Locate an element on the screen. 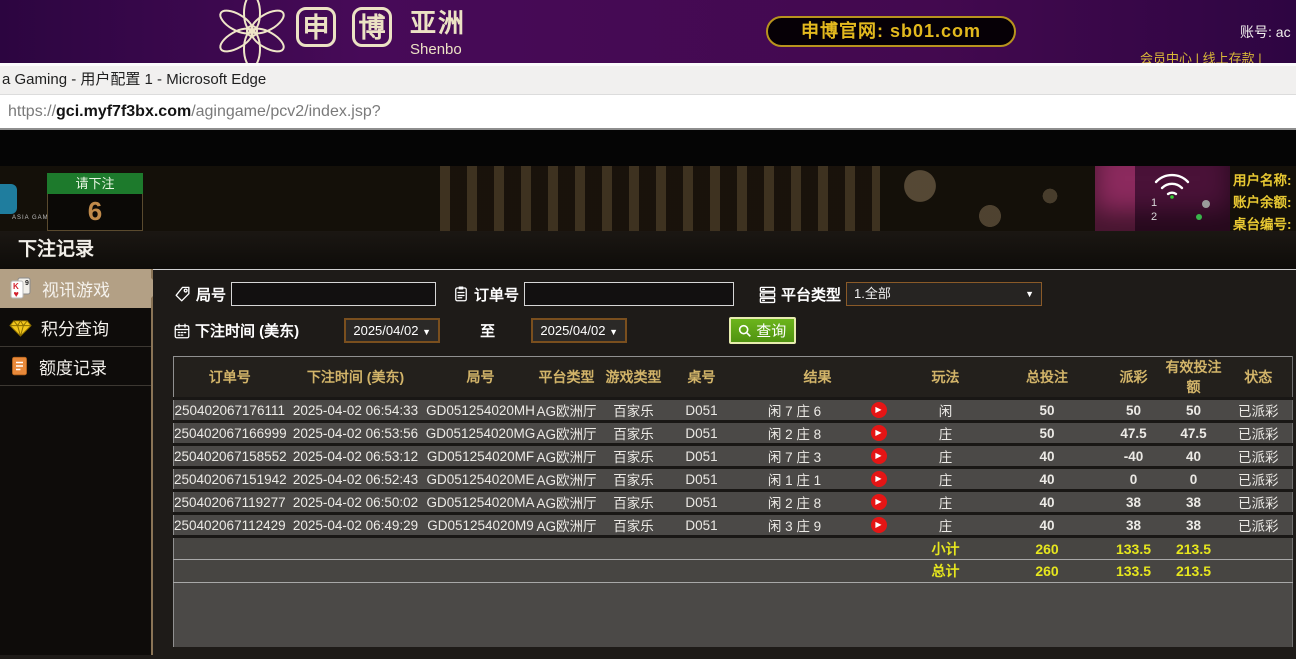  bet-countdown-box: 请下注 6 is located at coordinates (95, 202).